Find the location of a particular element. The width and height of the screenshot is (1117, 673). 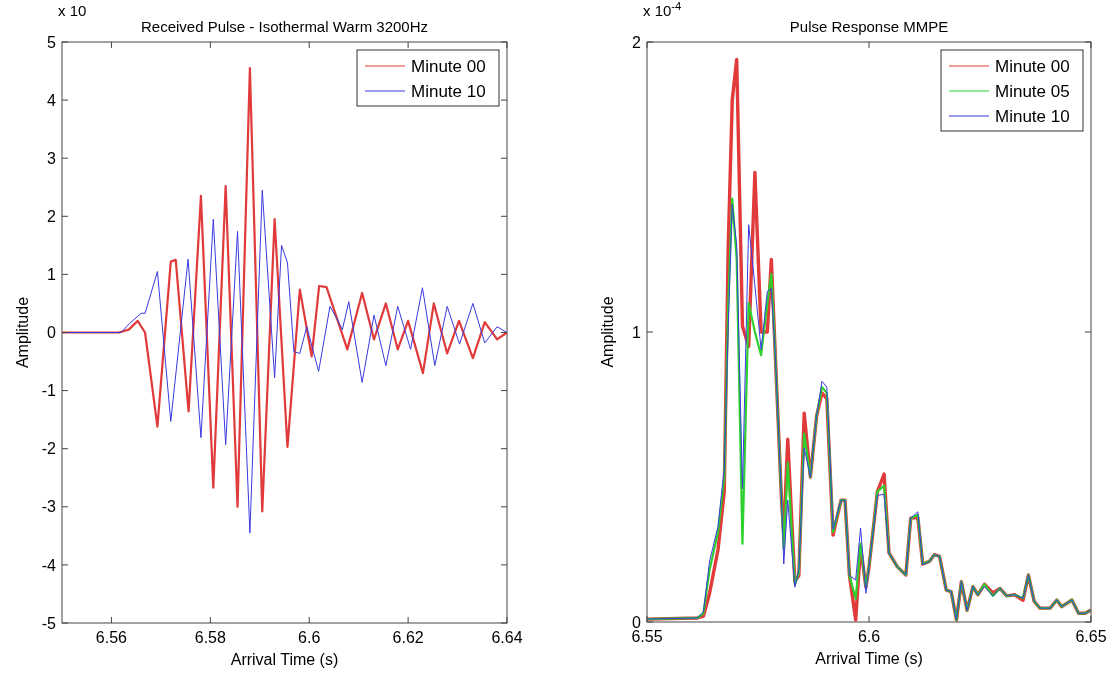

x-tick-label: 6.55 is located at coordinates (647, 636).